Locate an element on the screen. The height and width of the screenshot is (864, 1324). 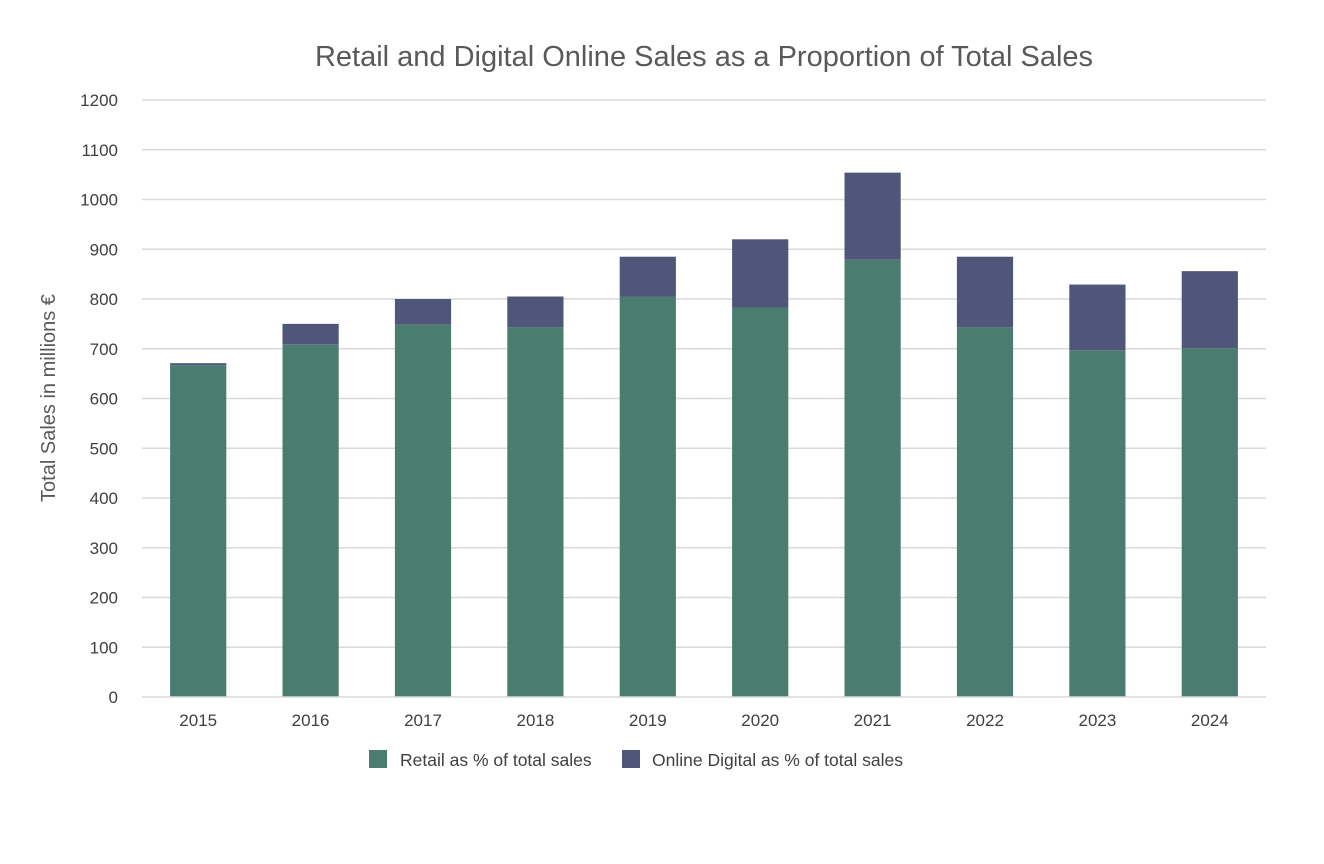
x-tick-label: 2024 is located at coordinates (1210, 720).